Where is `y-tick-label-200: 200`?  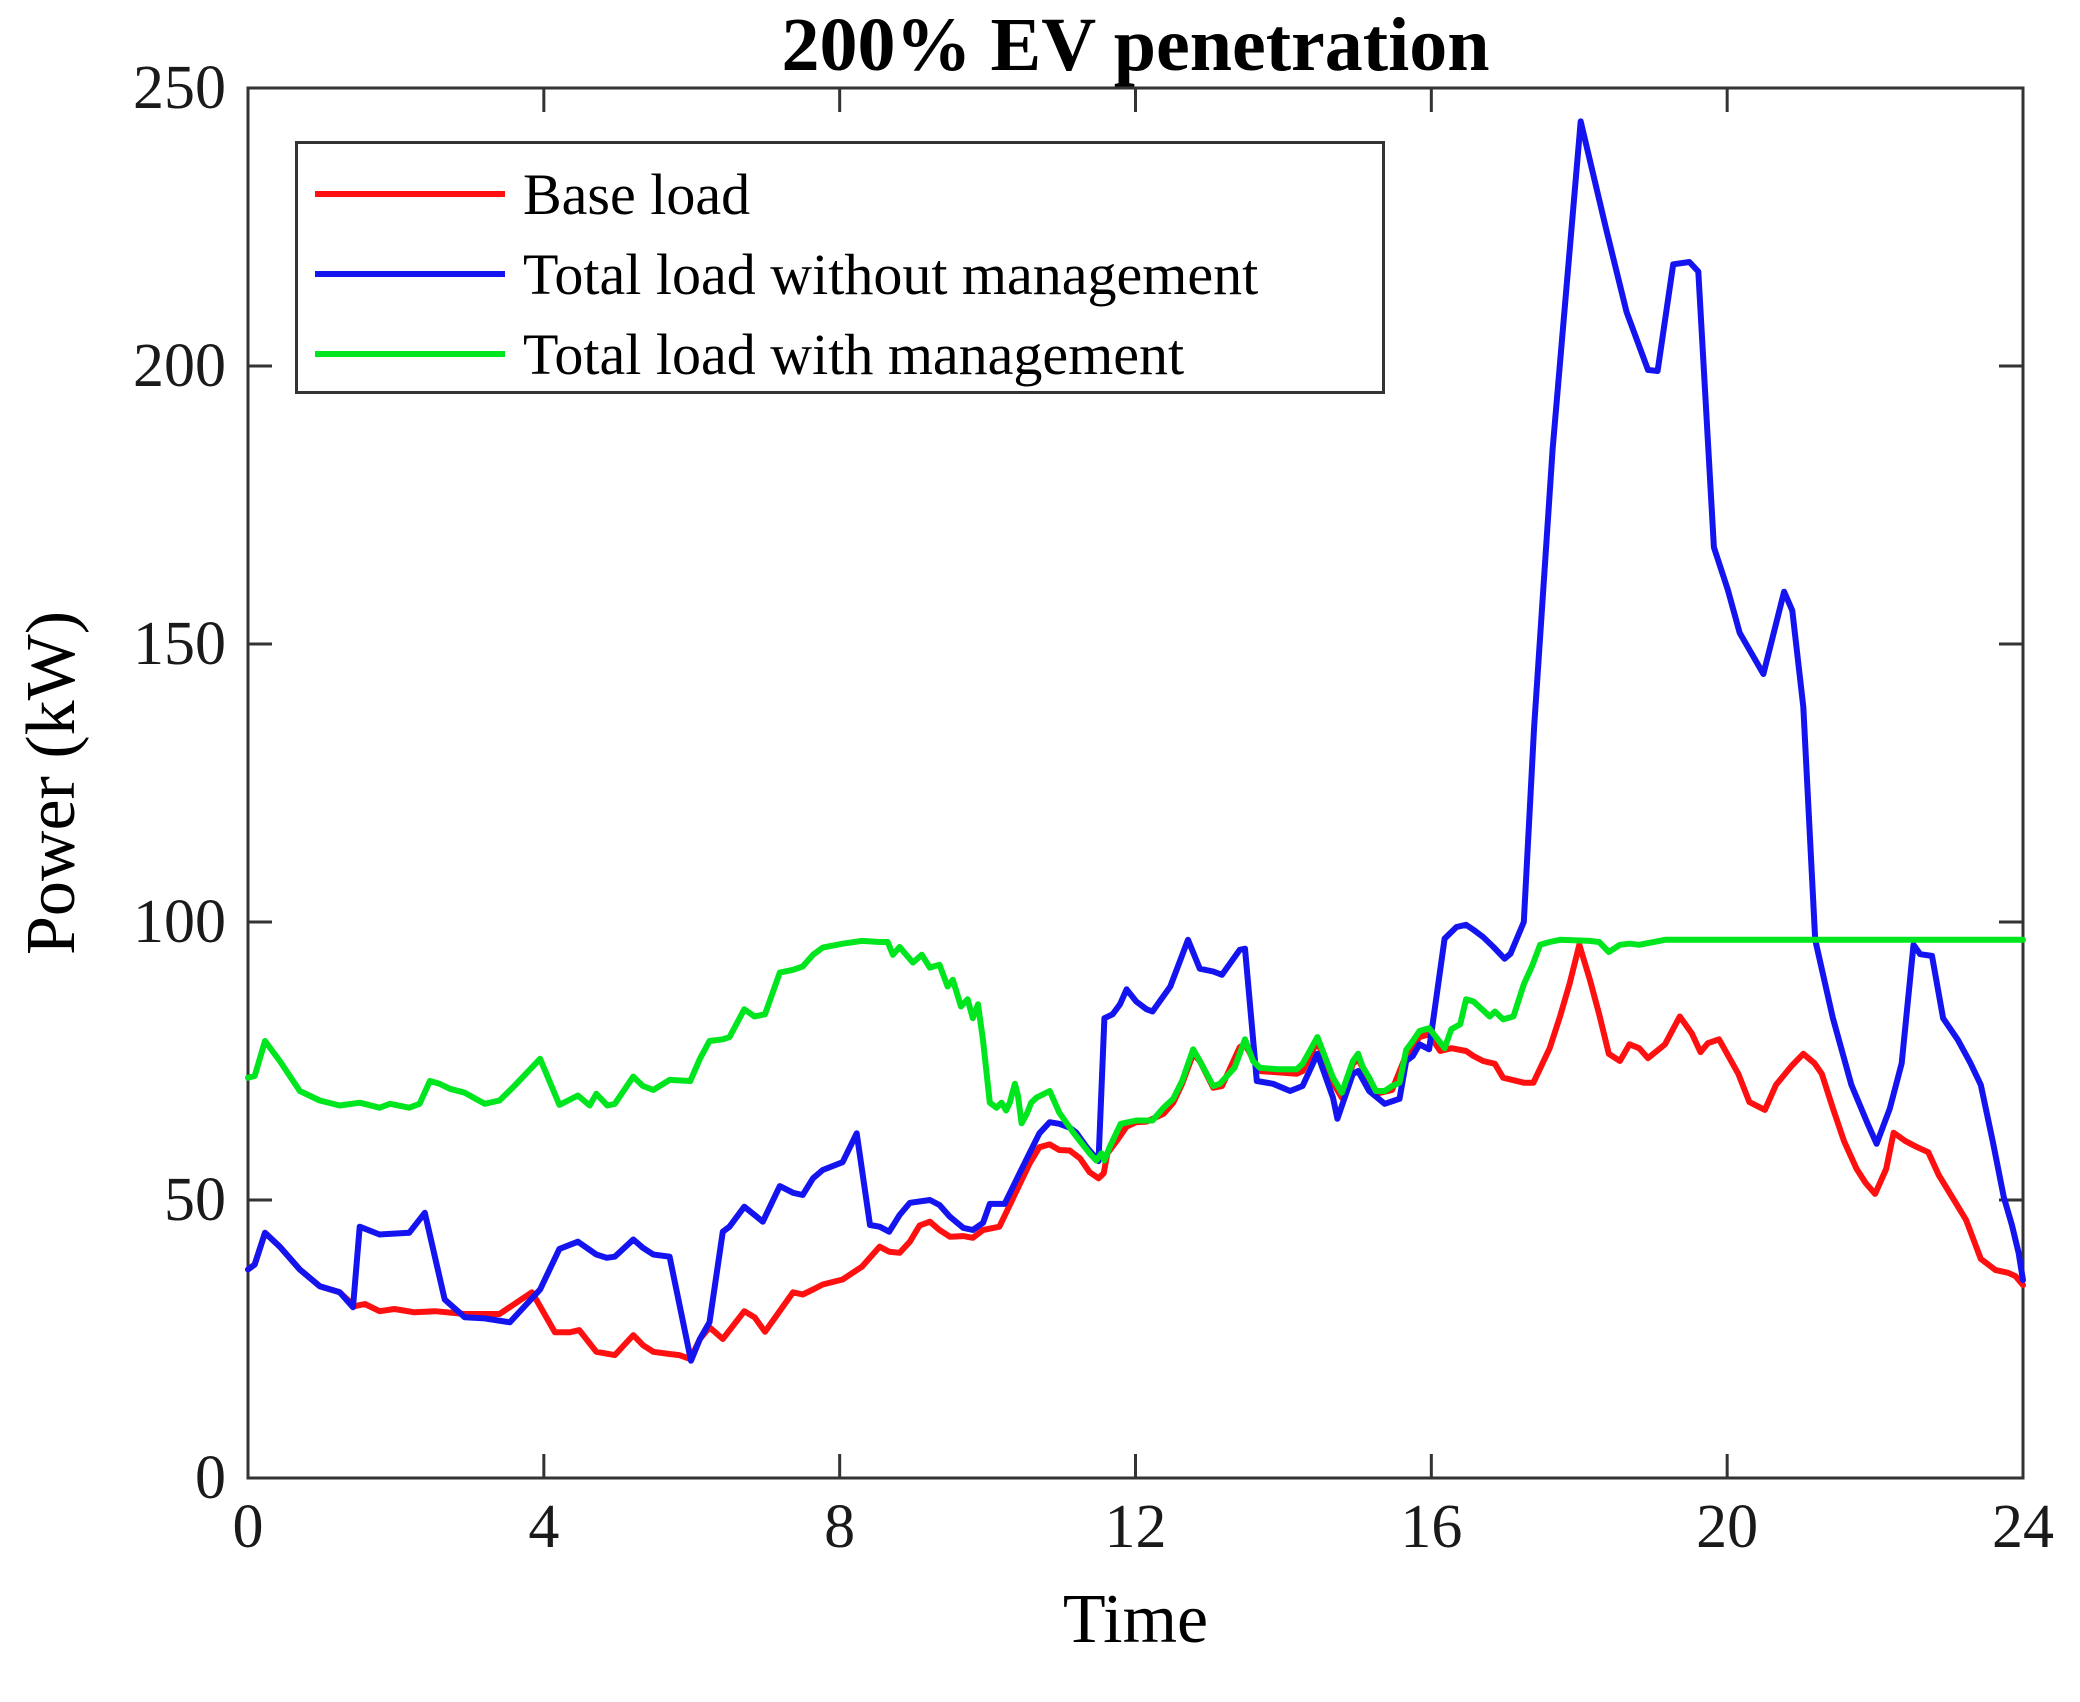 y-tick-label-200: 200 is located at coordinates (179, 366).